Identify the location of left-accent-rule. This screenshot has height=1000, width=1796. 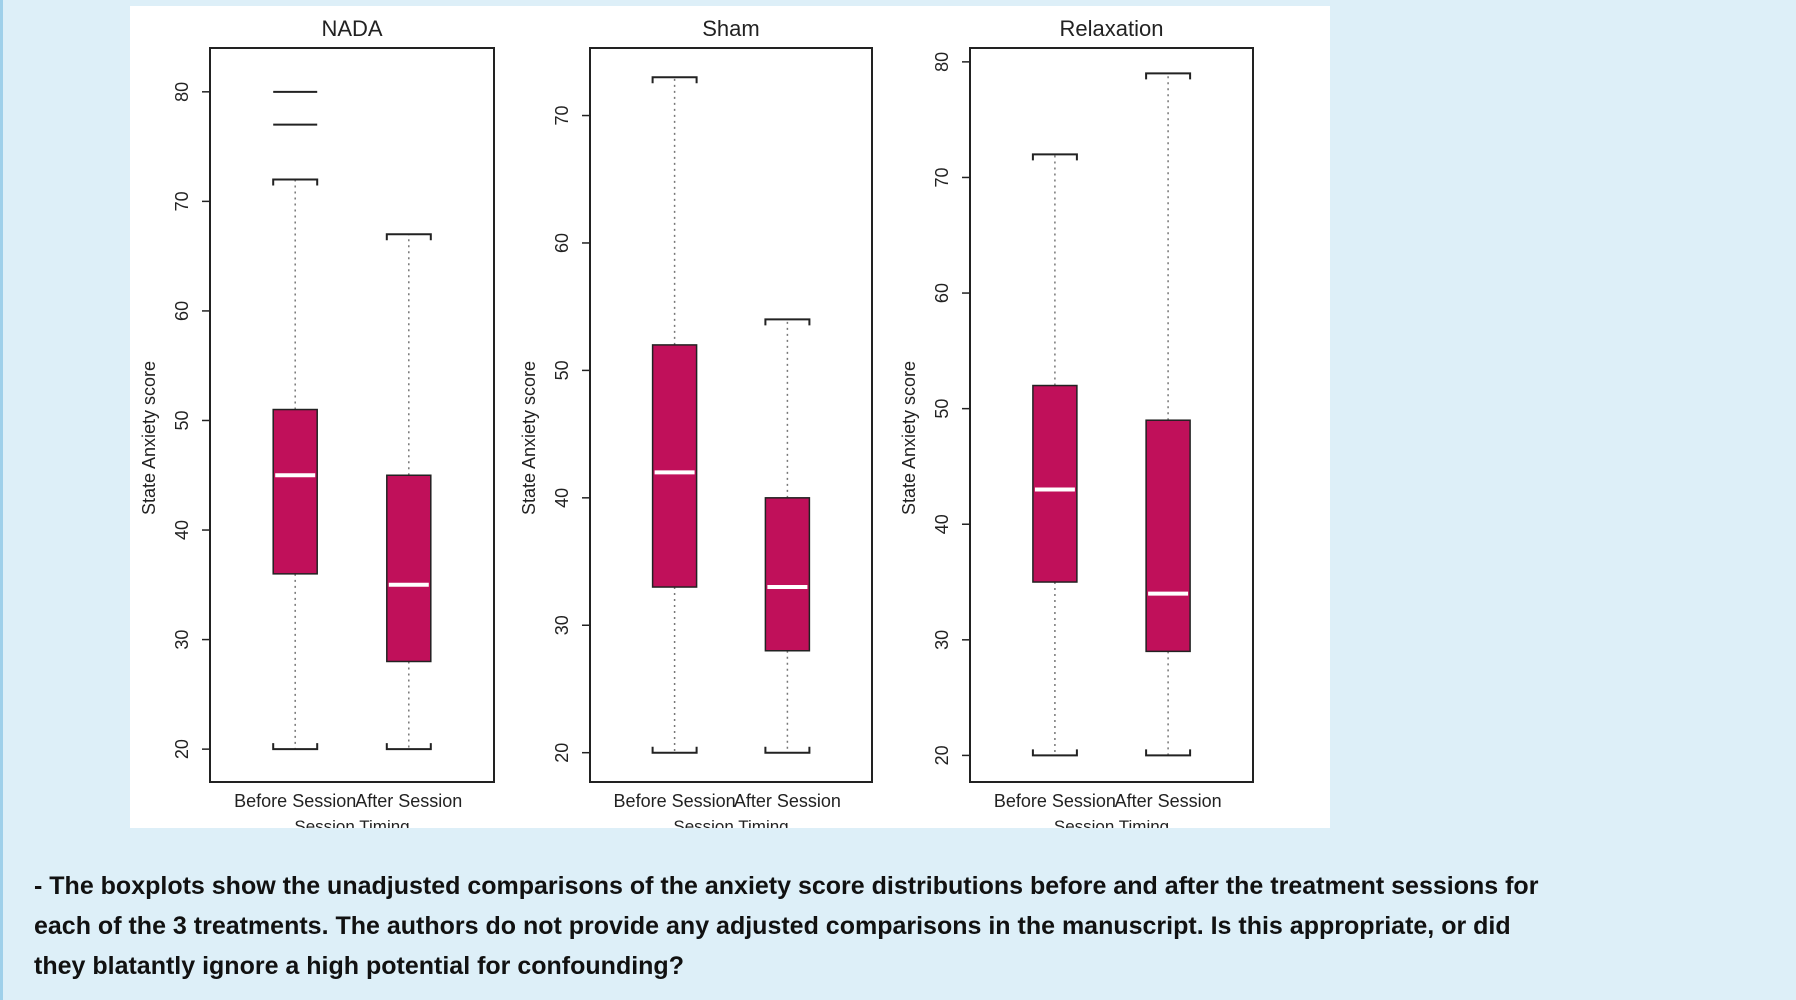
(1, 500).